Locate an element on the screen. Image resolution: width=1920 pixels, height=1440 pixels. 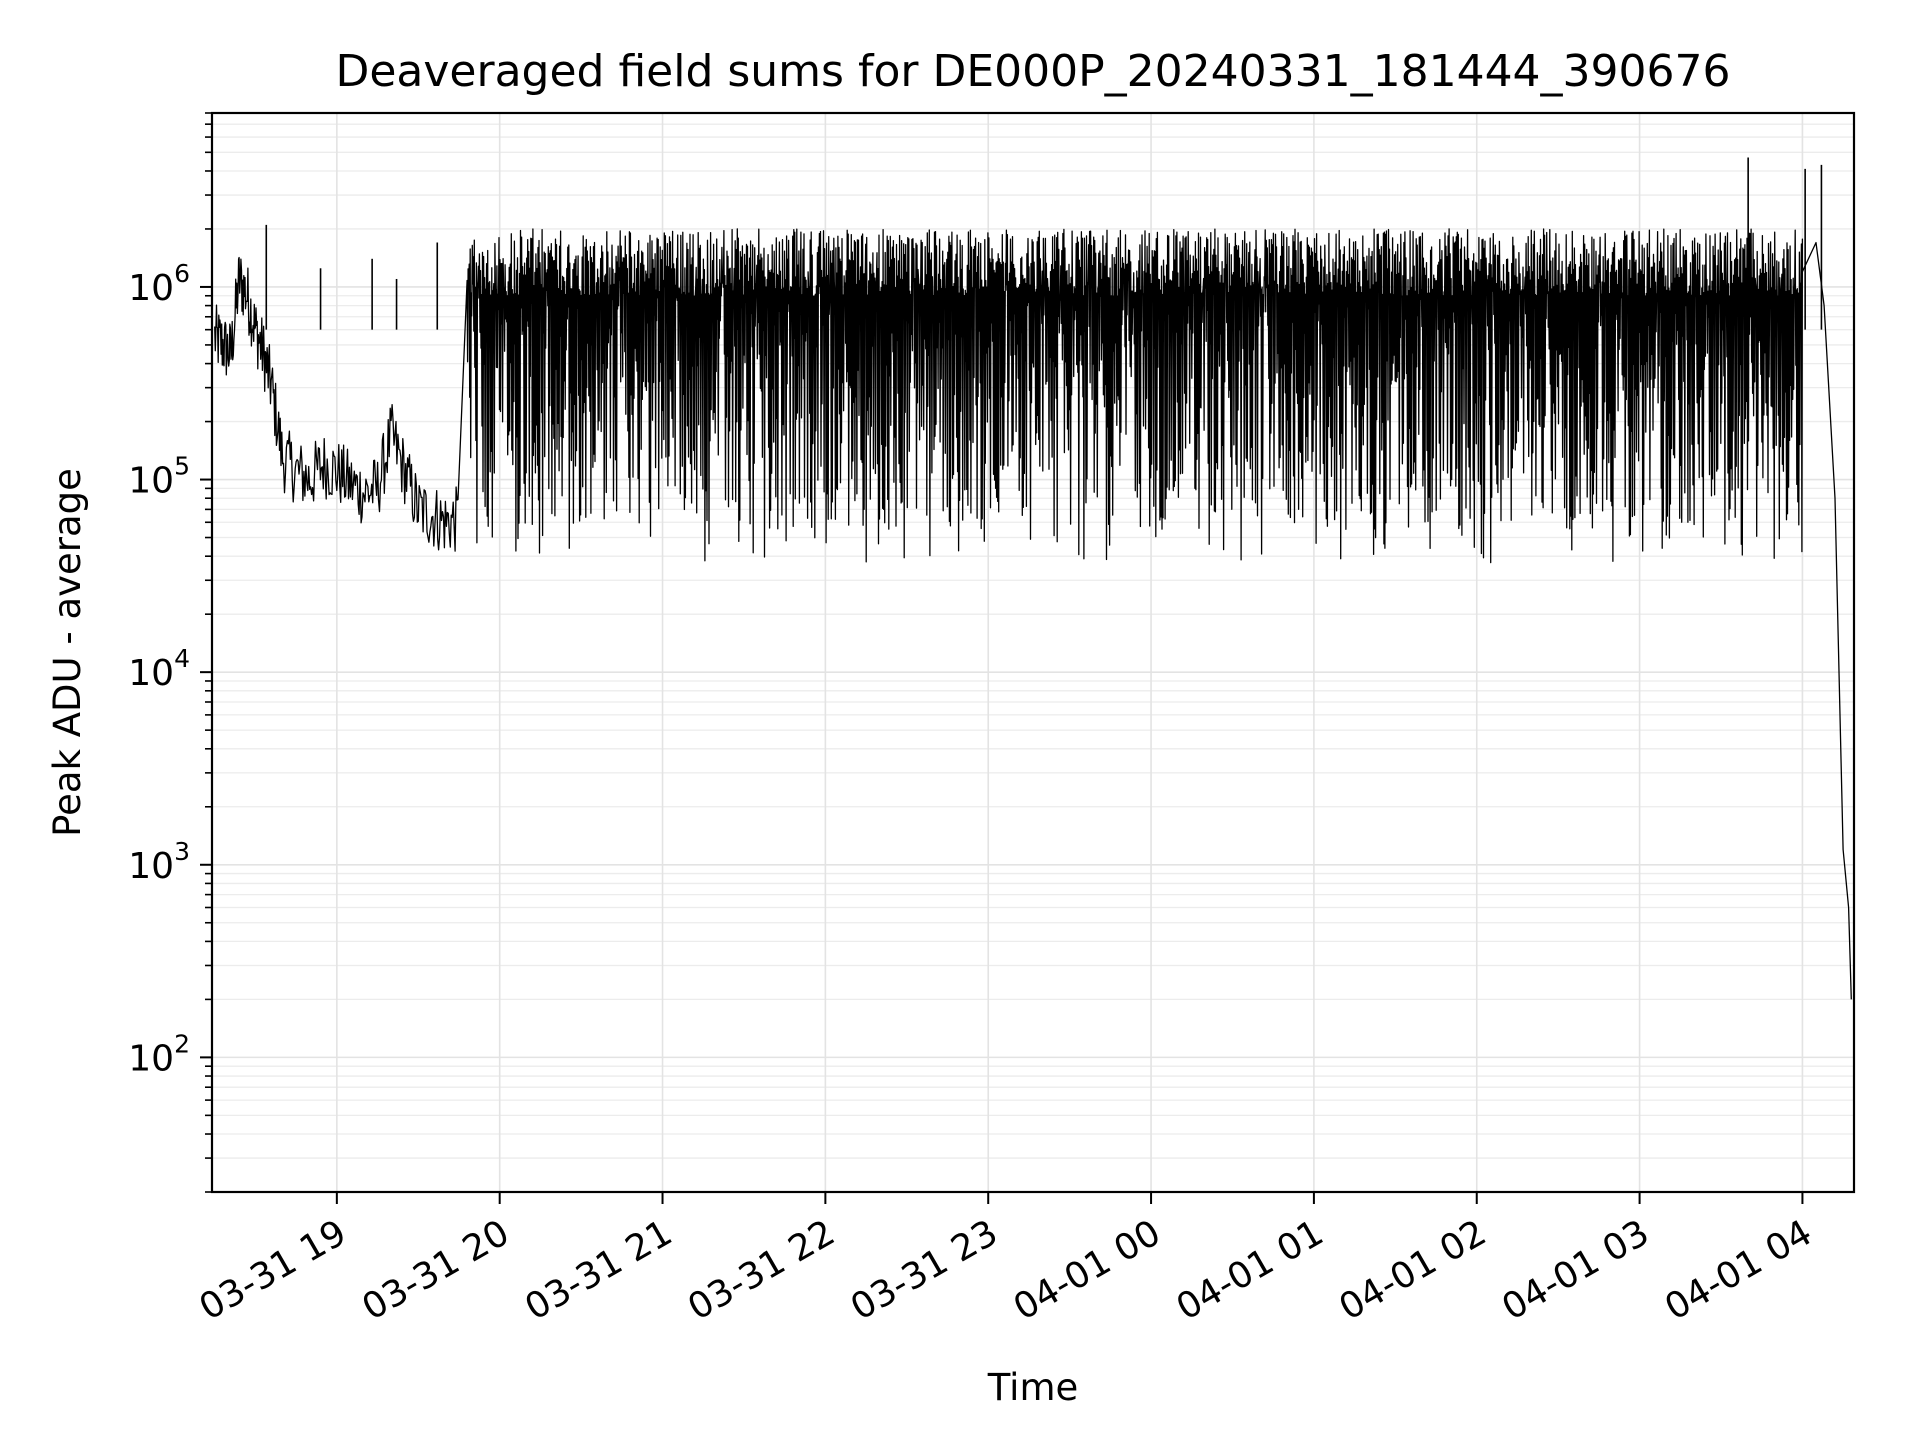
y-tick-label: 10⁵ is located at coordinates (159, 477).